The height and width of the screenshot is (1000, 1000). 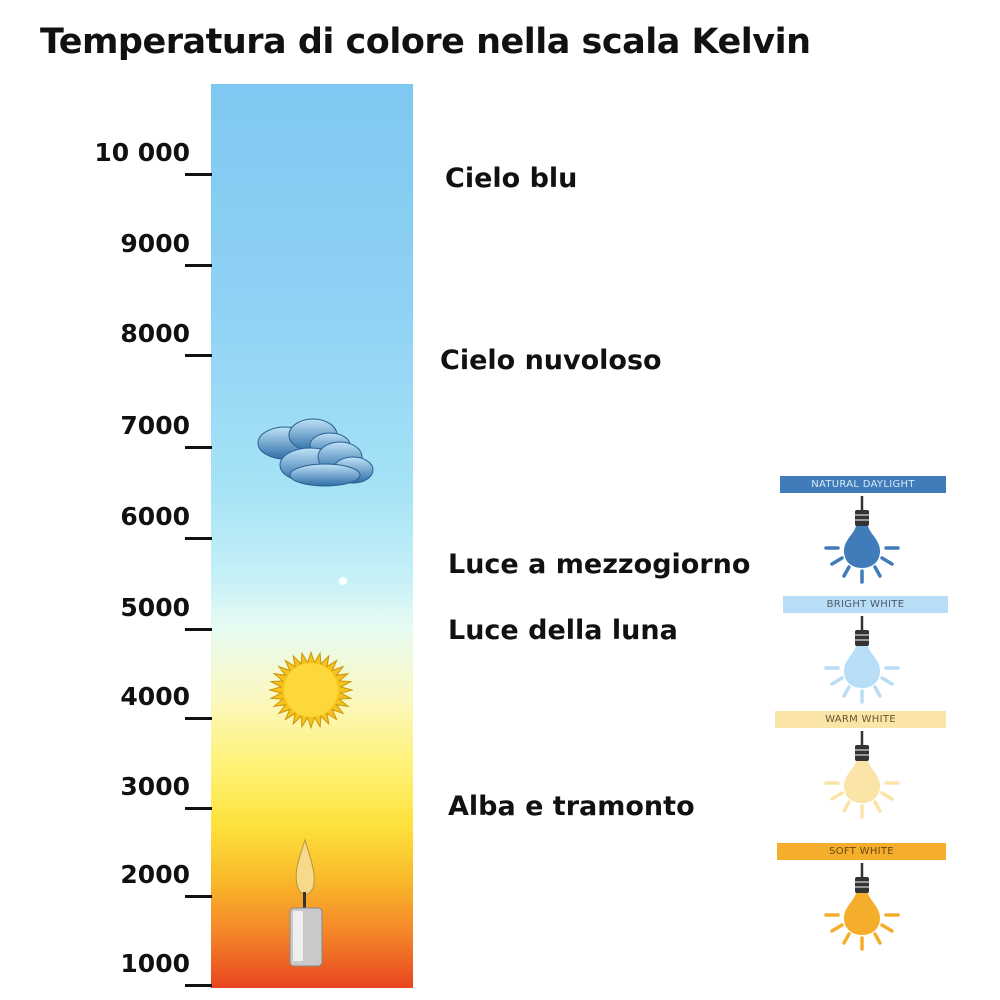 What do you see at coordinates (155, 607) in the screenshot?
I see `tick-label: 5000` at bounding box center [155, 607].